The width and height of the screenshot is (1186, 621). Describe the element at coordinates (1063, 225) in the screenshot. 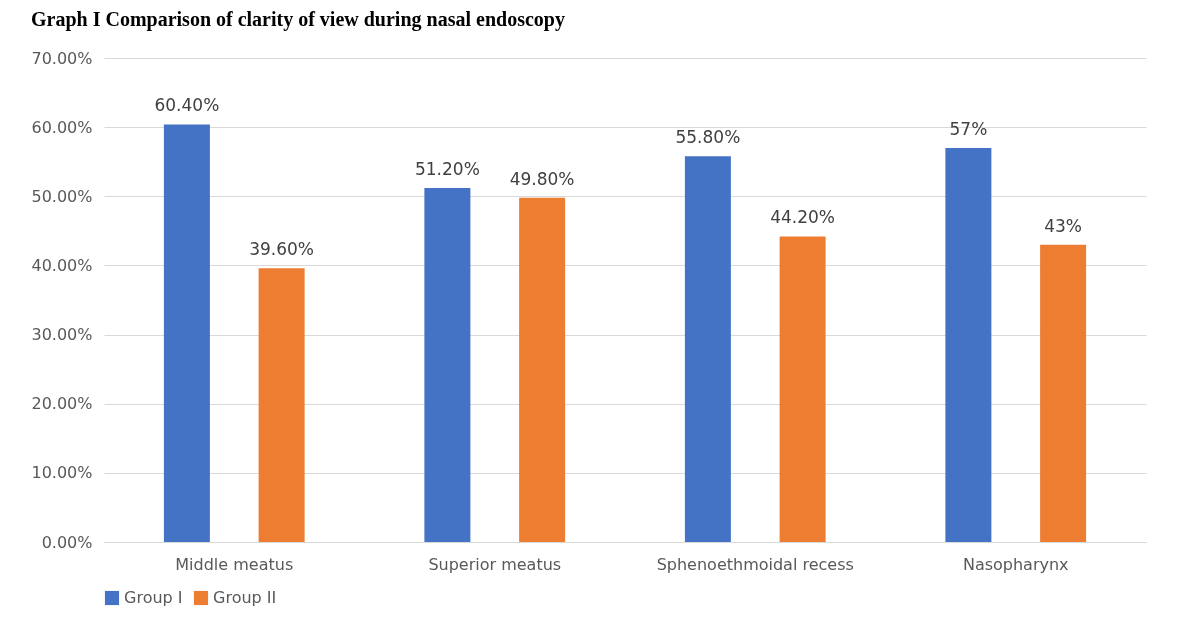

I see `data-label: 43%` at that location.